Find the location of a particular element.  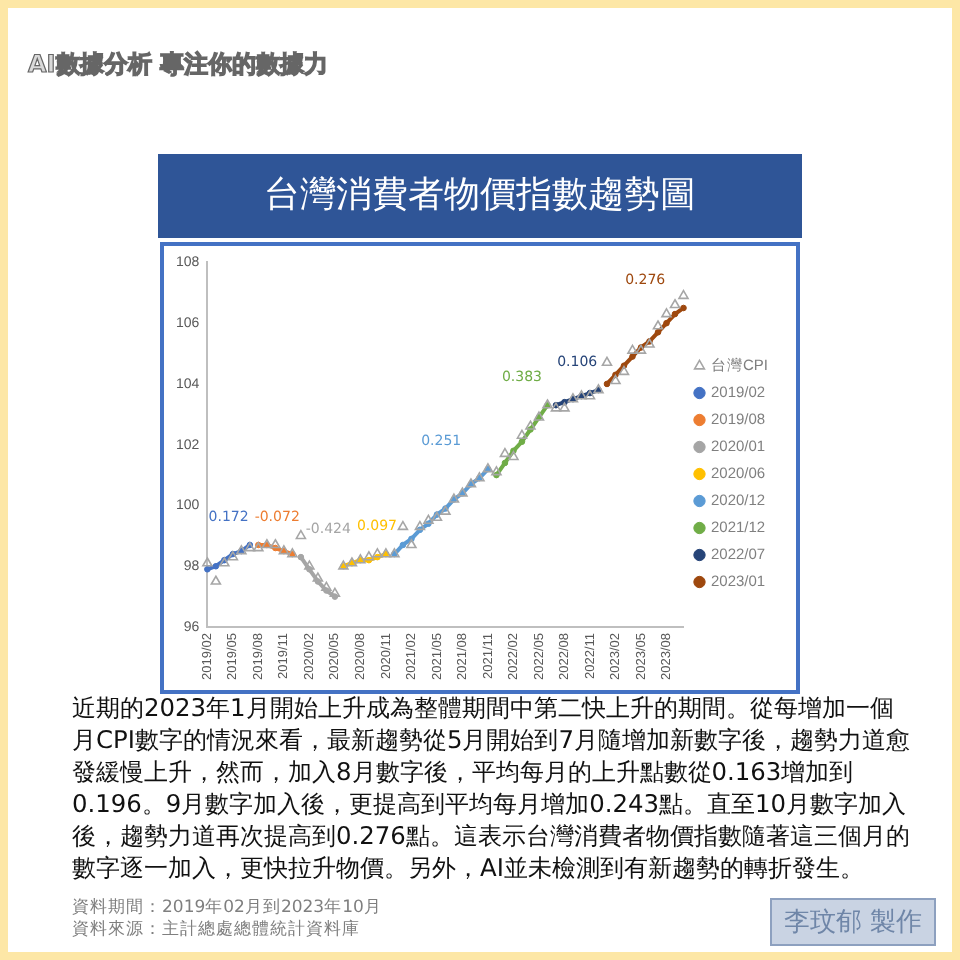

text: AI數據分析 專注你的數據力 is located at coordinates (178, 65).